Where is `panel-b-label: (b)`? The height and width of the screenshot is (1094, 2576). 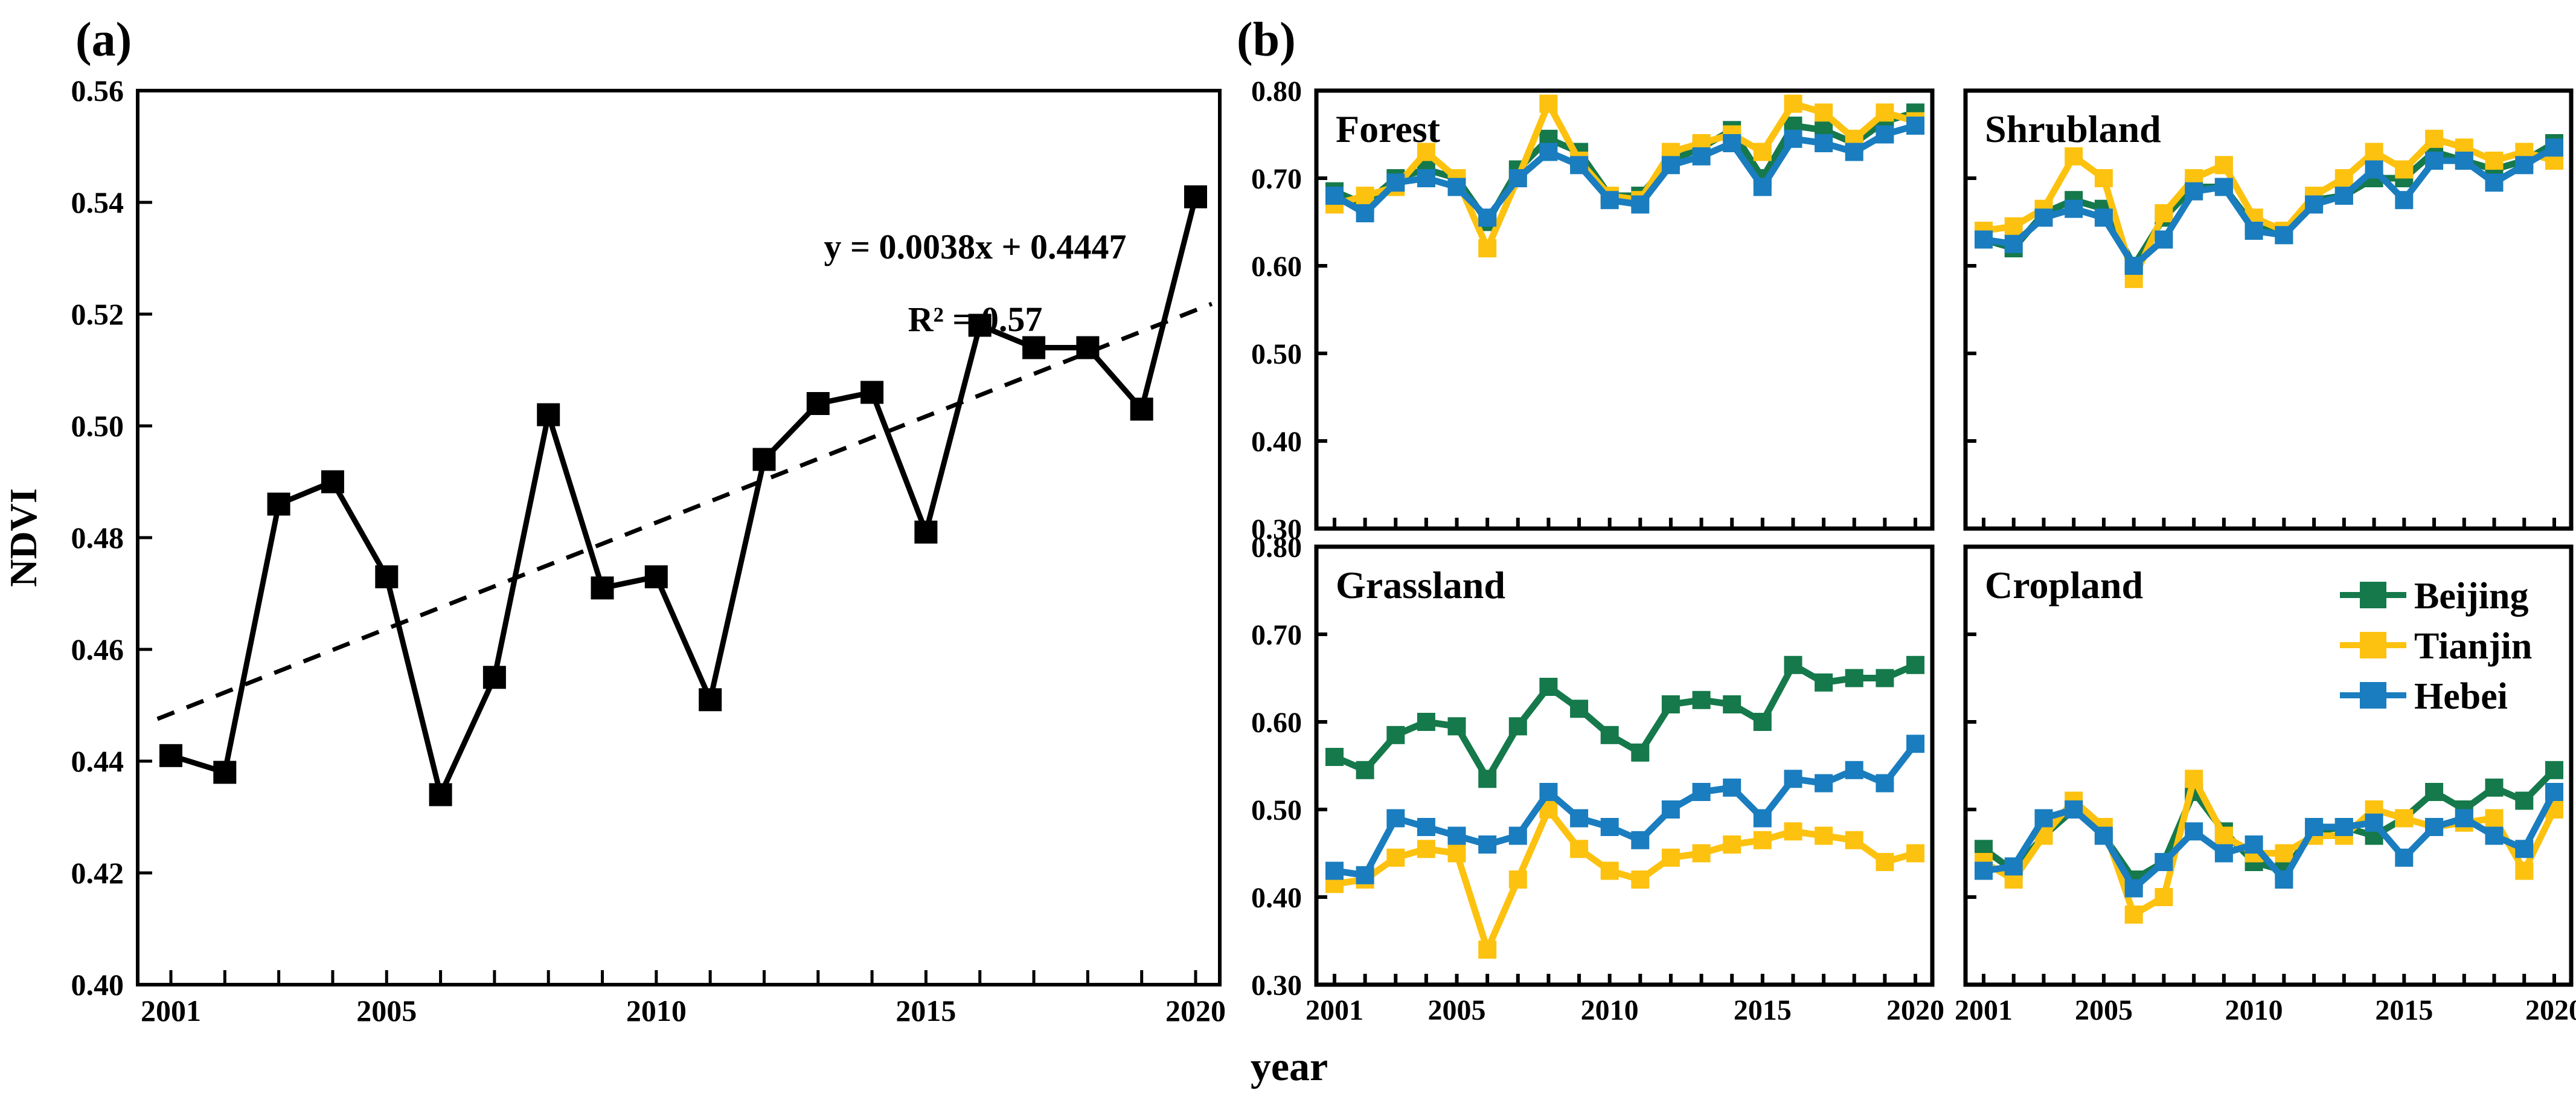 panel-b-label: (b) is located at coordinates (1266, 39).